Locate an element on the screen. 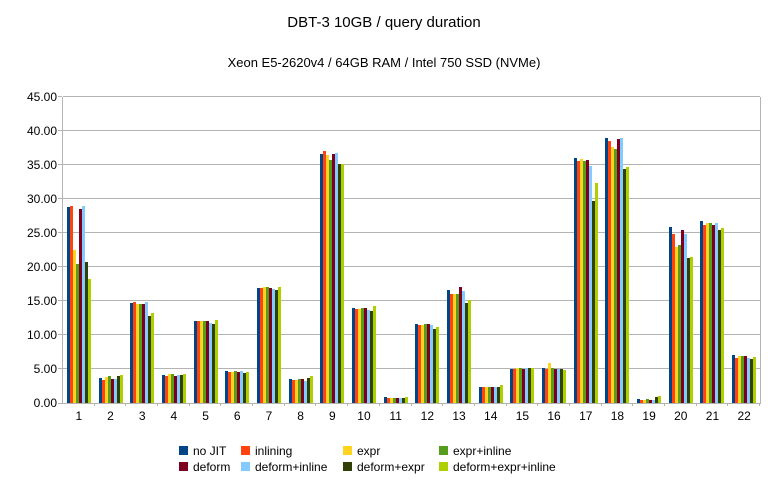 Image resolution: width=768 pixels, height=480 pixels. bar-deform-expr-inline-q21 is located at coordinates (723, 315).